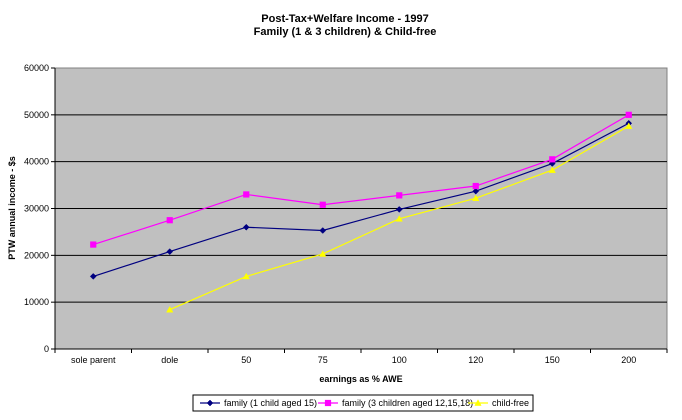  Describe the element at coordinates (46, 349) in the screenshot. I see `y-tick-label: 0` at that location.